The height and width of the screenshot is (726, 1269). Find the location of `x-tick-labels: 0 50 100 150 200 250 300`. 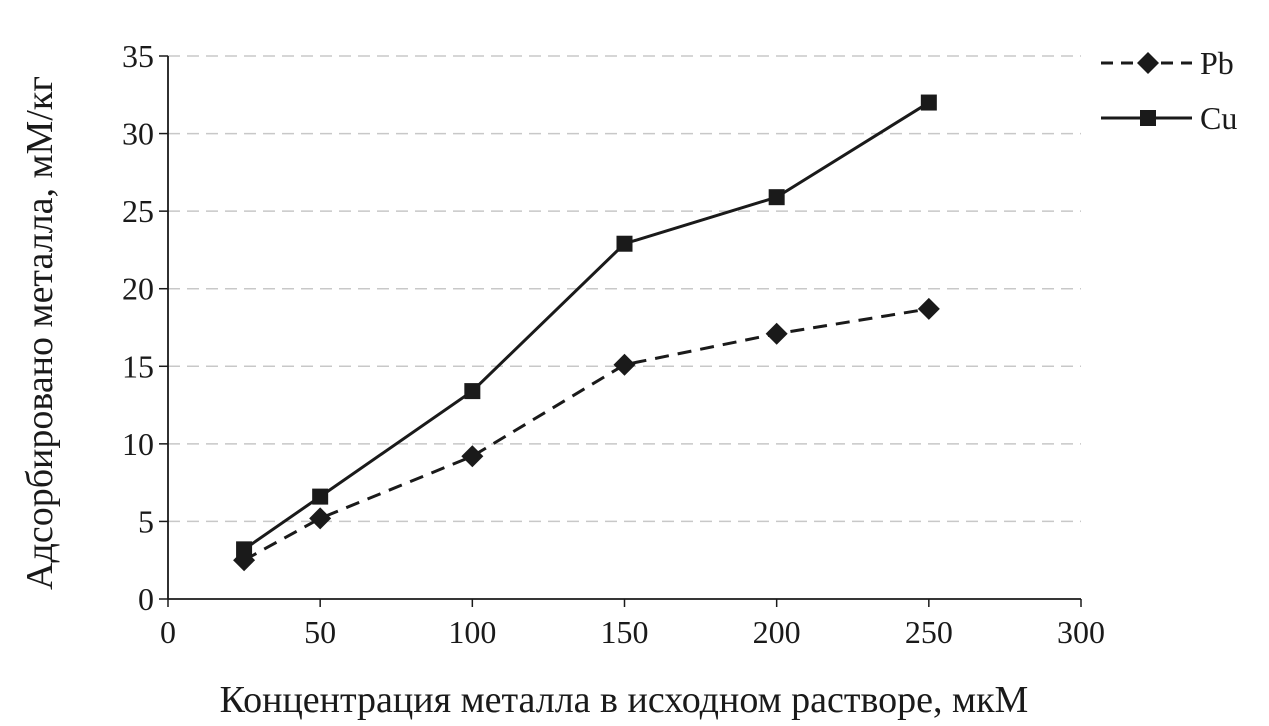

x-tick-labels: 0 50 100 150 200 250 300 is located at coordinates (632, 632).